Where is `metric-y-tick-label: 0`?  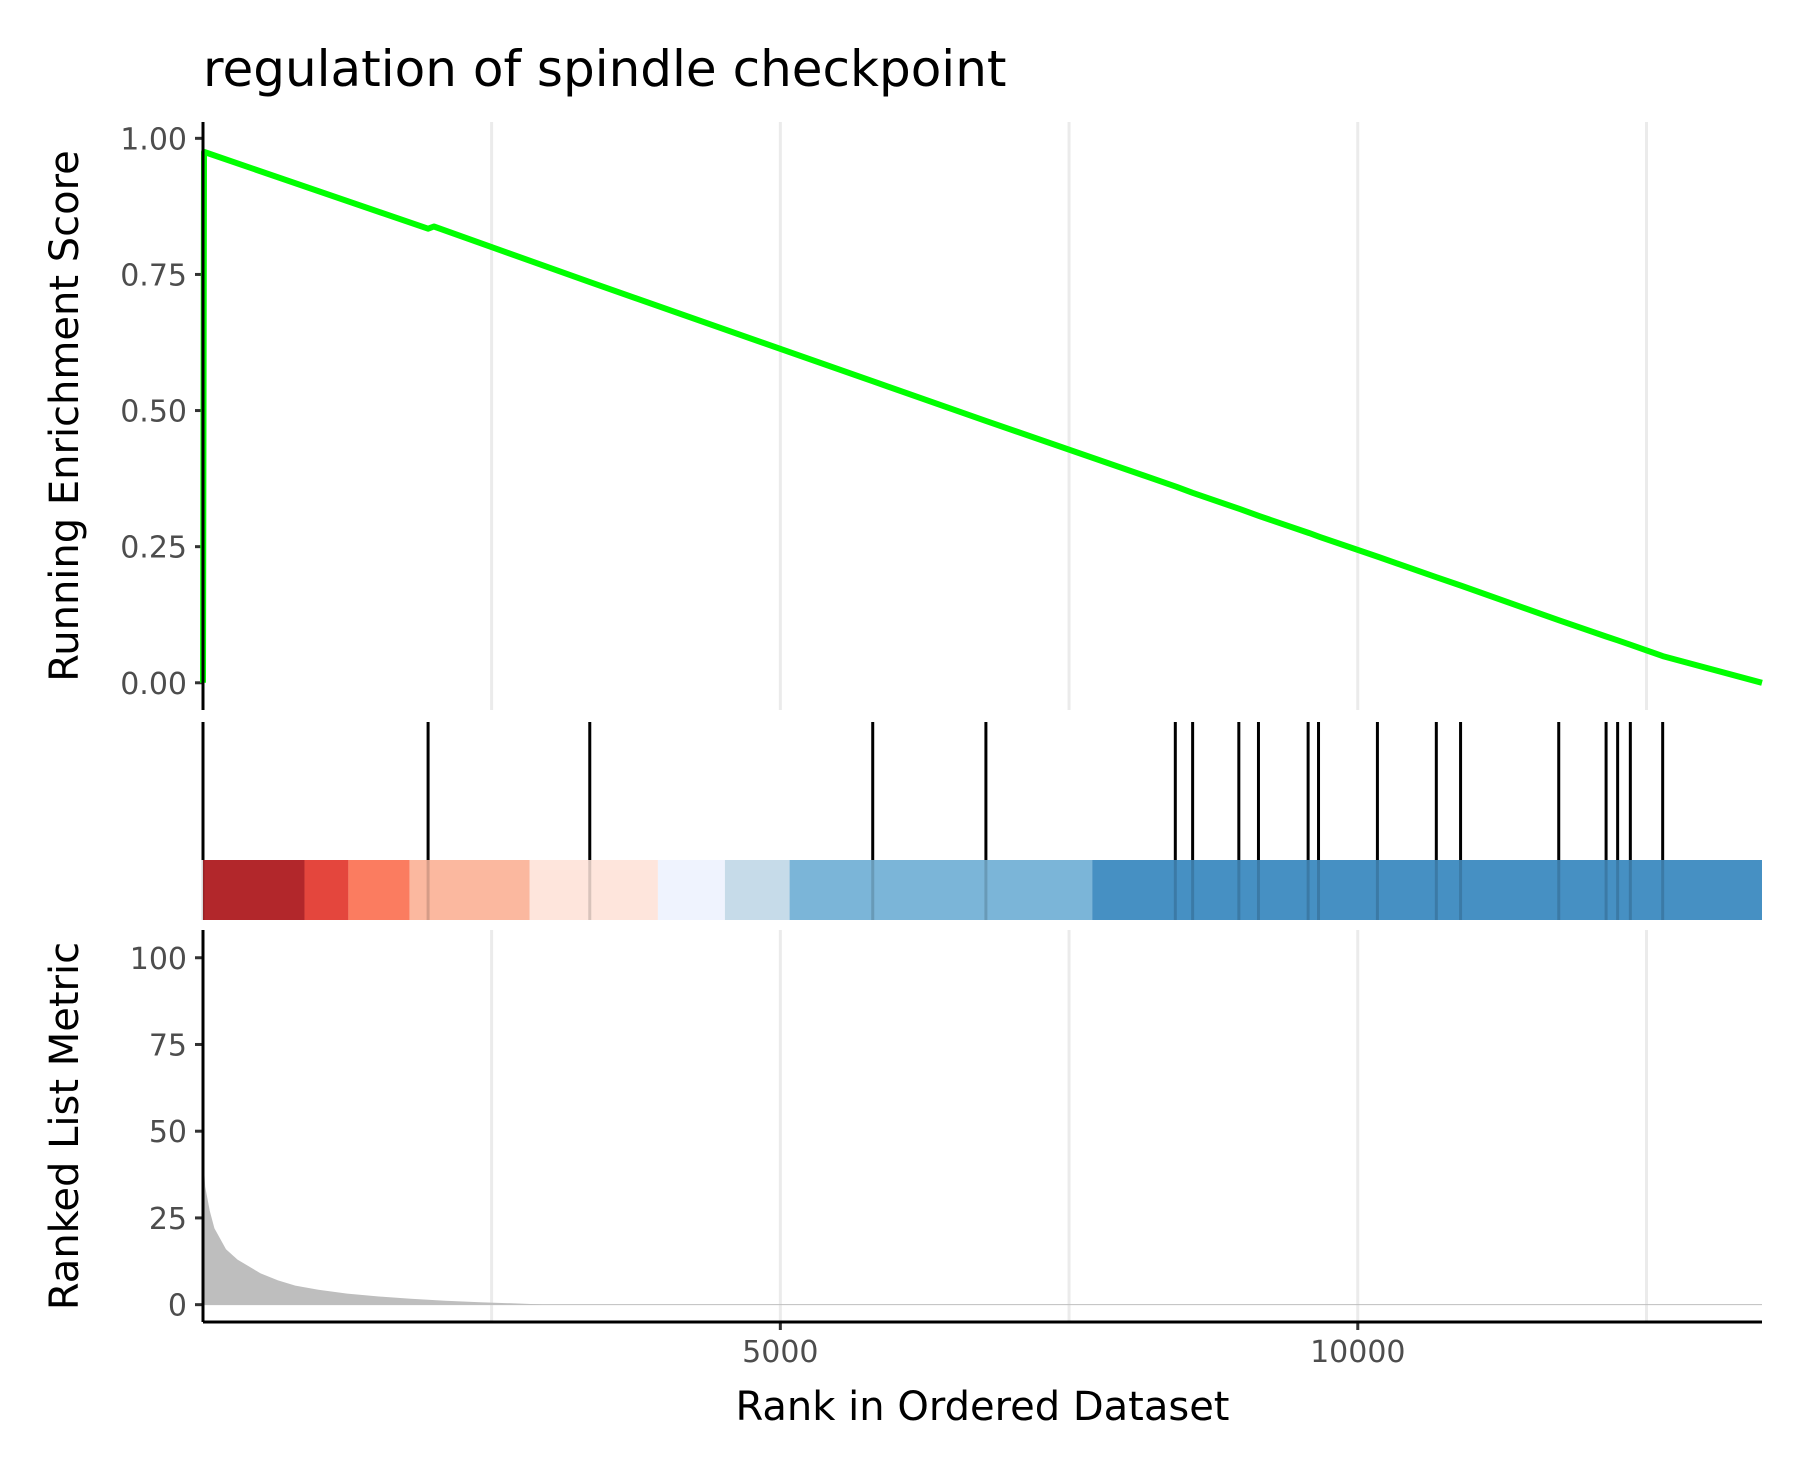
metric-y-tick-label: 0 is located at coordinates (177, 1306).